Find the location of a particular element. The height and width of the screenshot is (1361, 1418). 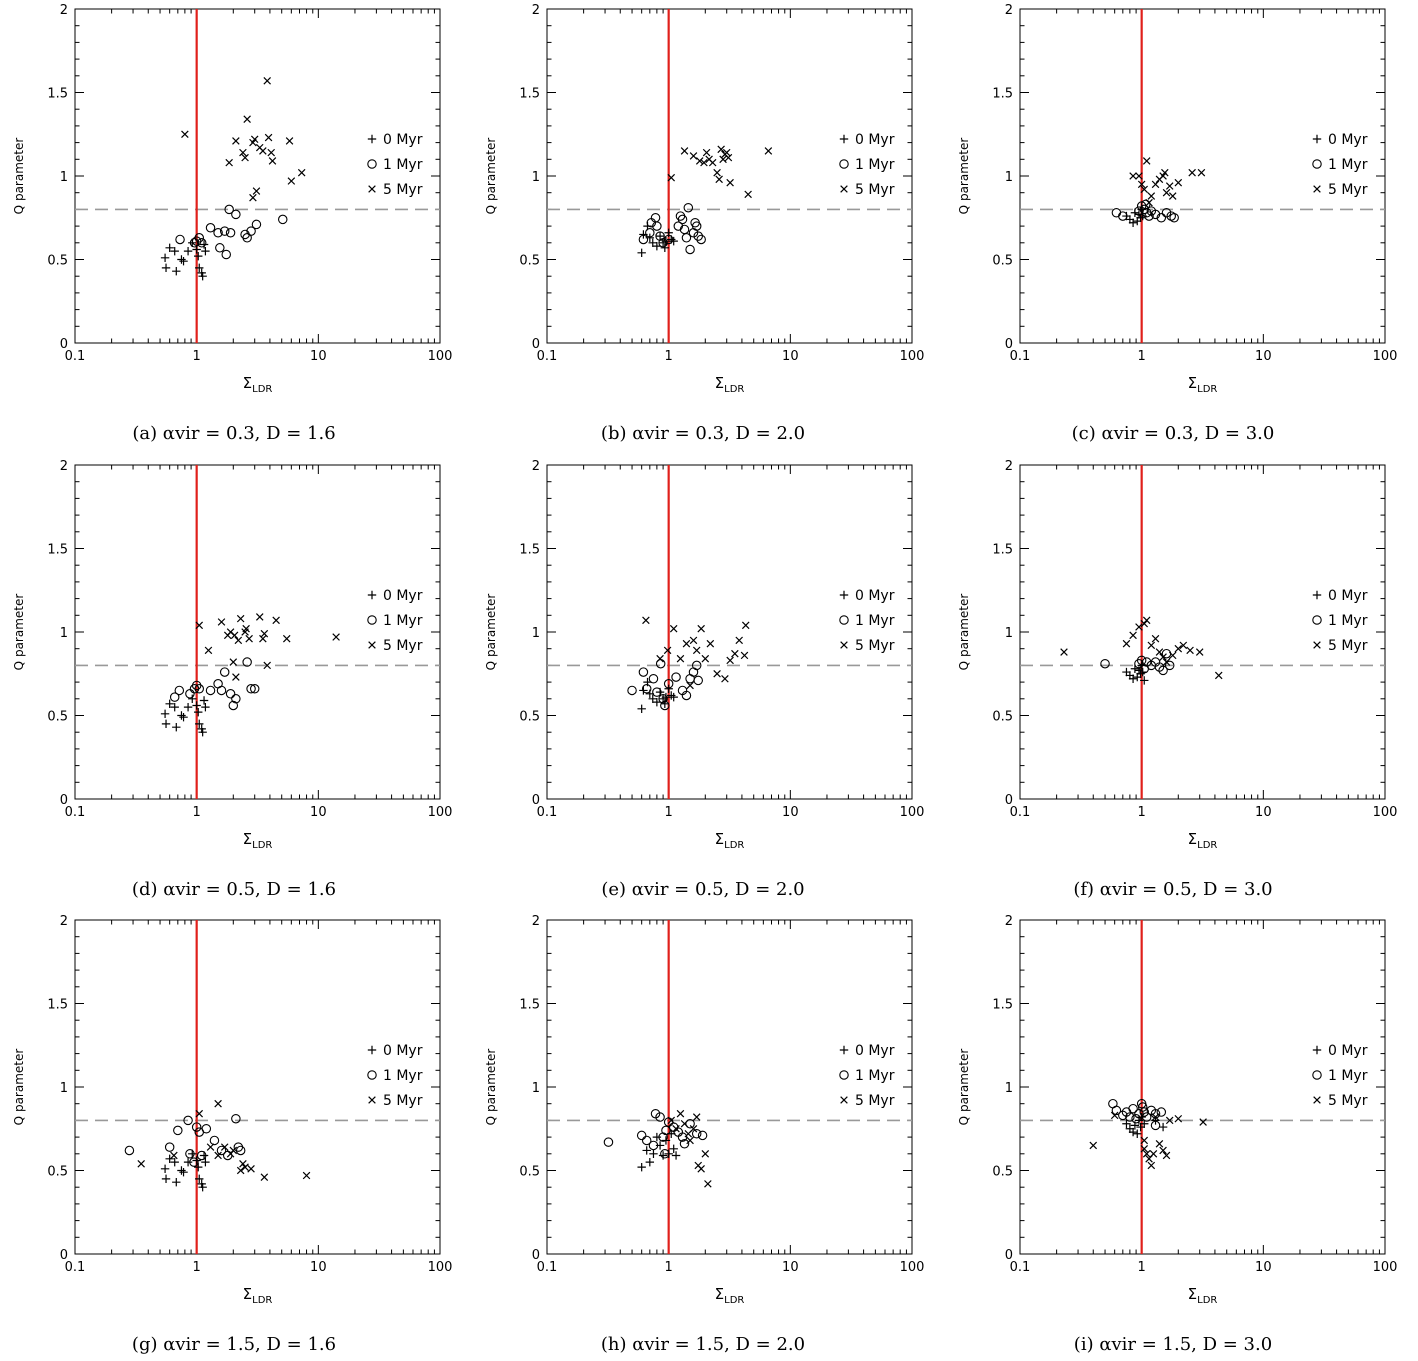

legend-label: 1 Myr is located at coordinates (875, 1076).